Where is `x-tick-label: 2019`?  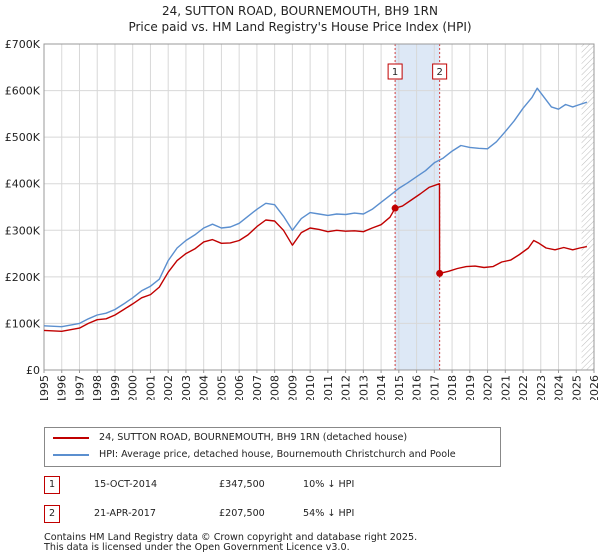 x-tick-label: 2019 is located at coordinates (470, 387).